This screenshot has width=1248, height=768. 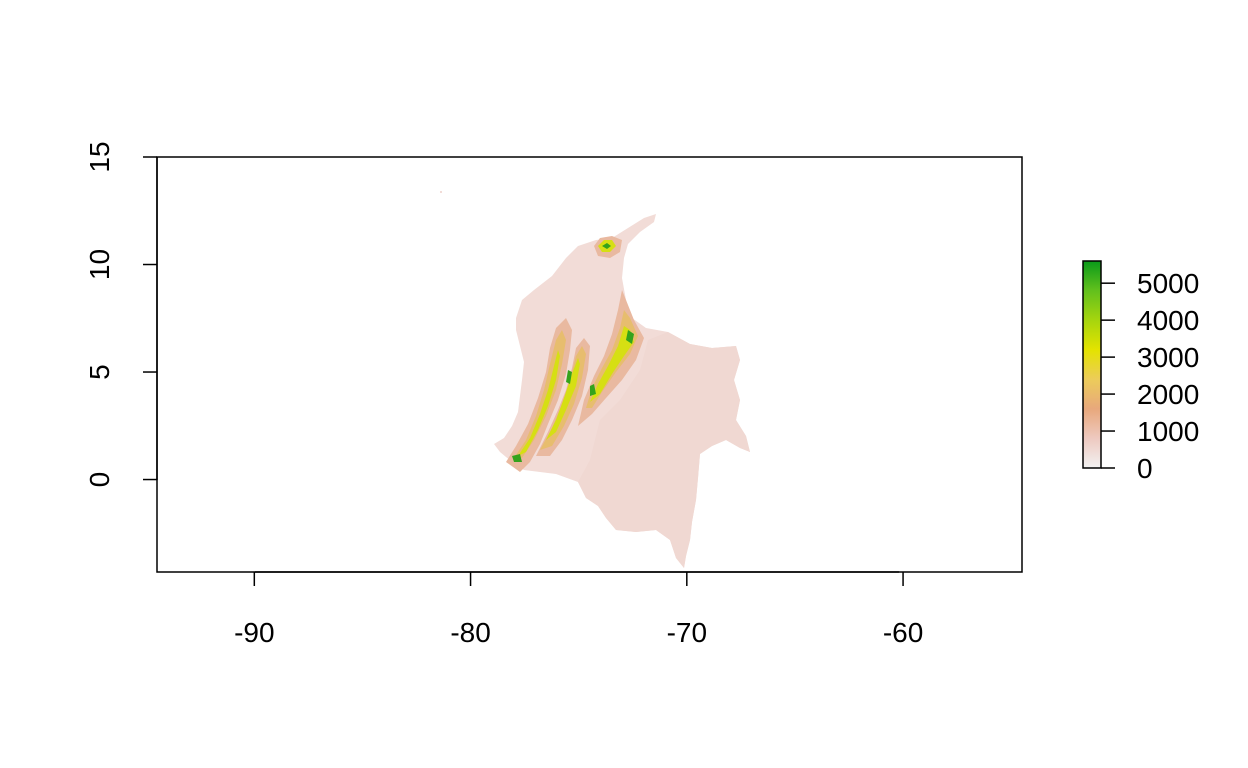 I want to click on high-ridge-central, so click(x=563, y=399).